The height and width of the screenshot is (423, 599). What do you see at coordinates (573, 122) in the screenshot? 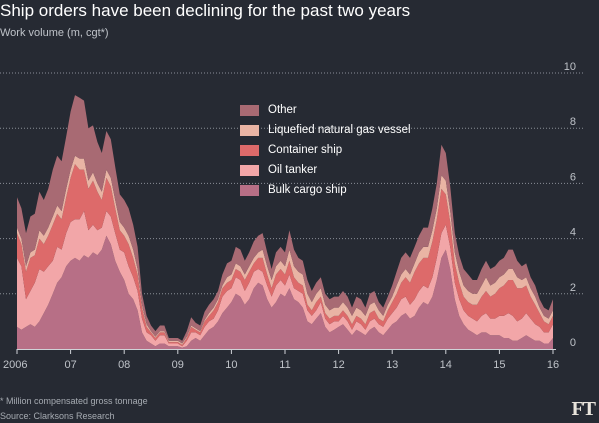
I see `y-tick-label: 8` at bounding box center [573, 122].